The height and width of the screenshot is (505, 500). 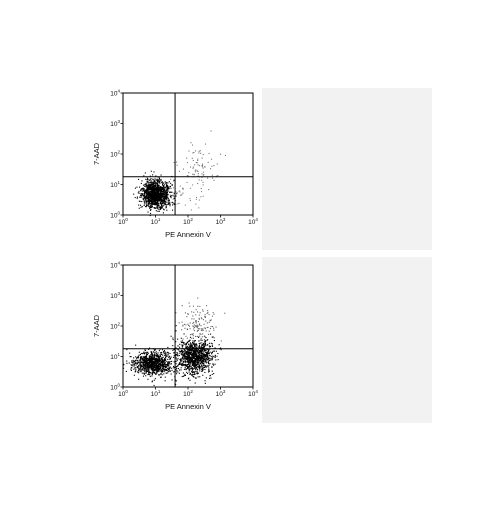 I want to click on y-tick-label: 10³, so click(x=115, y=295).